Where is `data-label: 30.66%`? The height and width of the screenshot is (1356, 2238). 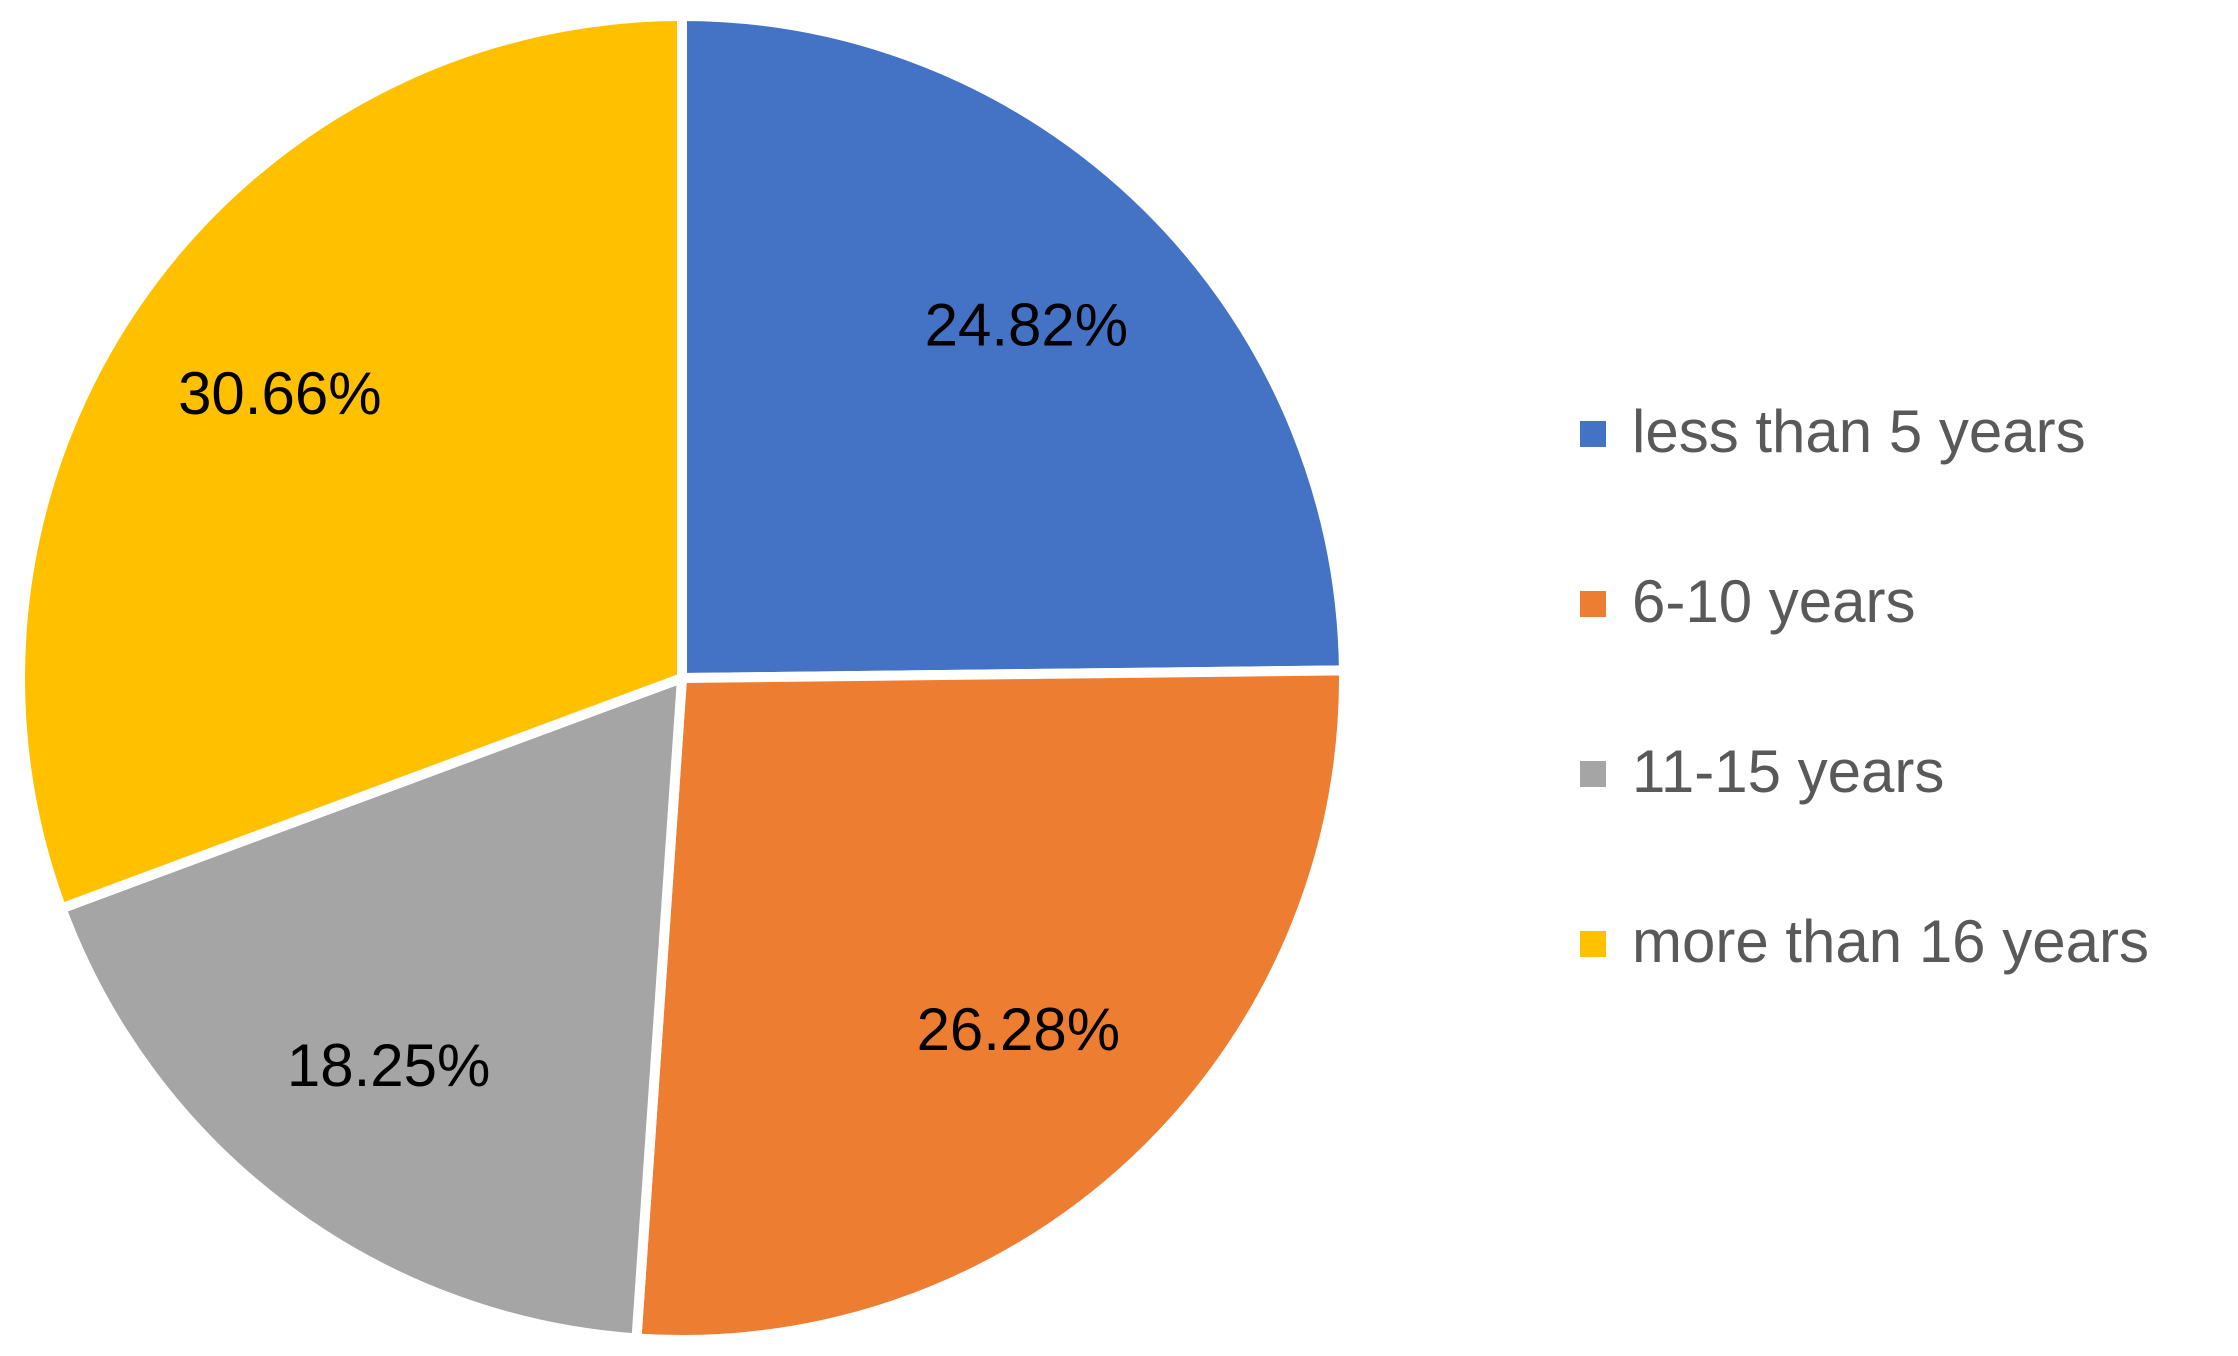 data-label: 30.66% is located at coordinates (280, 393).